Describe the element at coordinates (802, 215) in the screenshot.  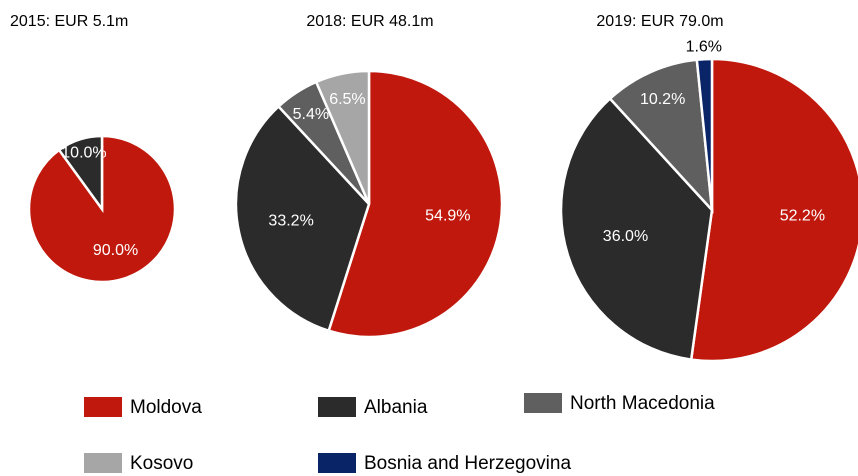
I see `data-label: 52.2%` at that location.